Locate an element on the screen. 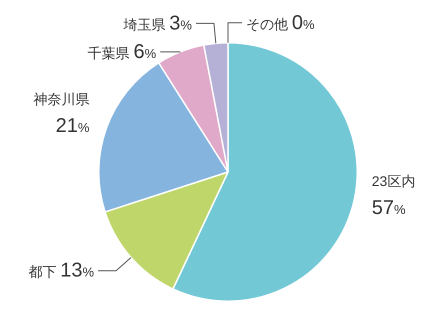 The image size is (440, 330). text: 0% is located at coordinates (303, 23).